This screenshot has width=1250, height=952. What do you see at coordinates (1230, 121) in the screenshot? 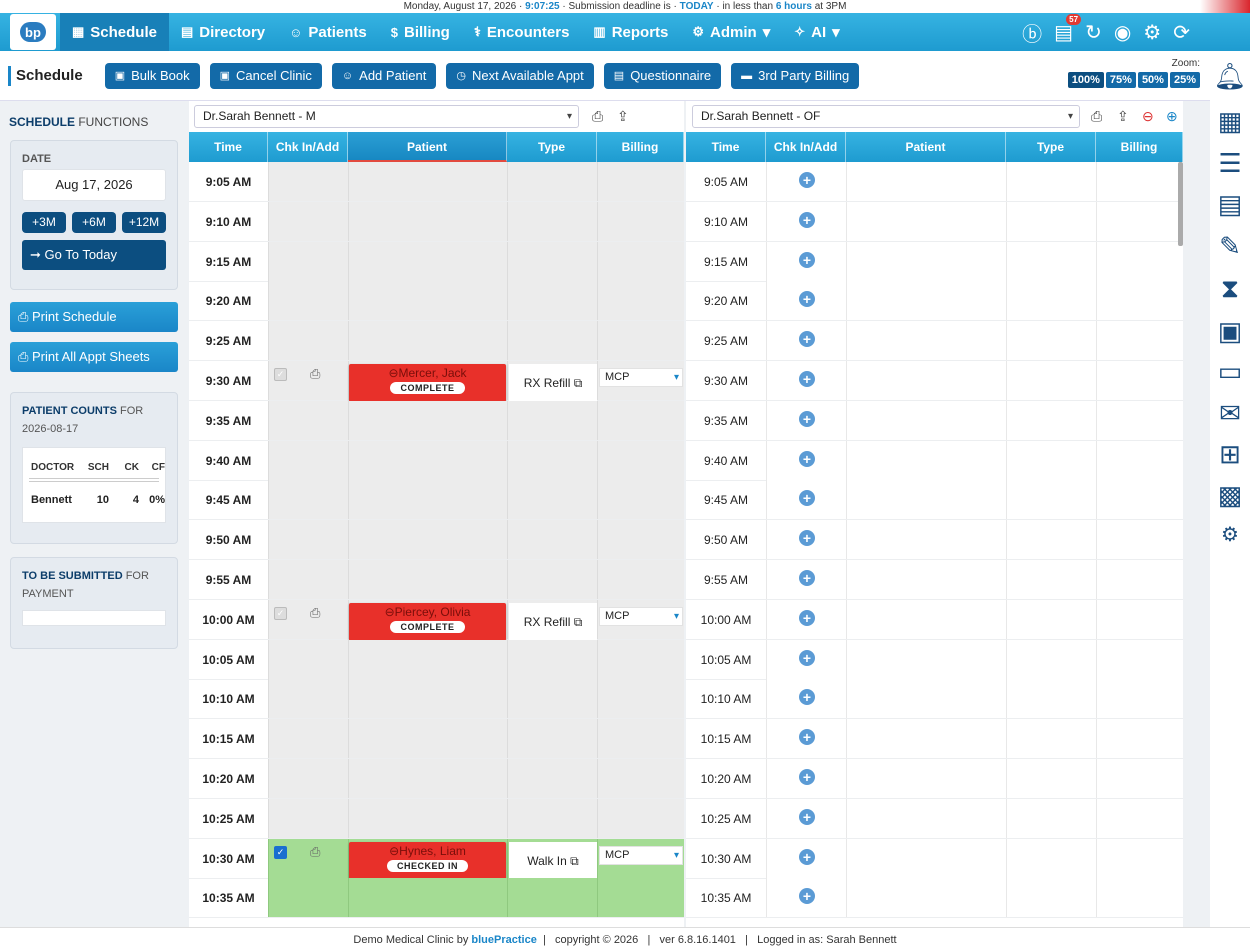
I see `calendar-clock-icon: ▦` at bounding box center [1230, 121].